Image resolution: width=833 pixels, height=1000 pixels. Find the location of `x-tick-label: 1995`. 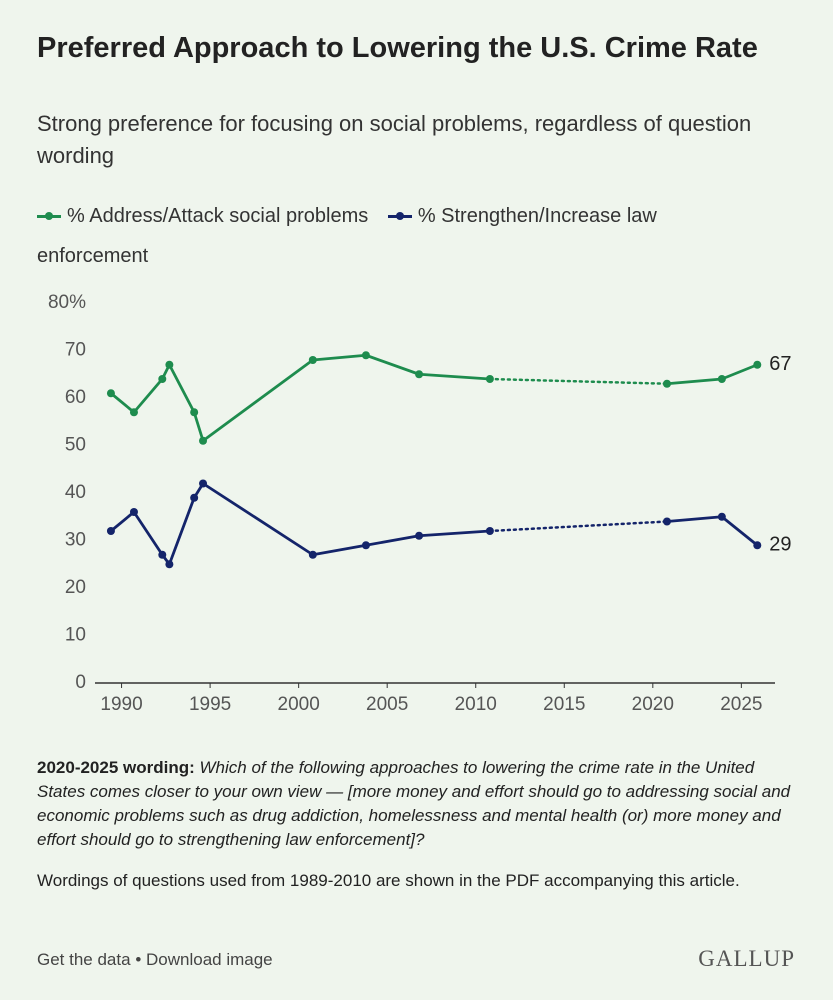

x-tick-label: 1995 is located at coordinates (210, 704).